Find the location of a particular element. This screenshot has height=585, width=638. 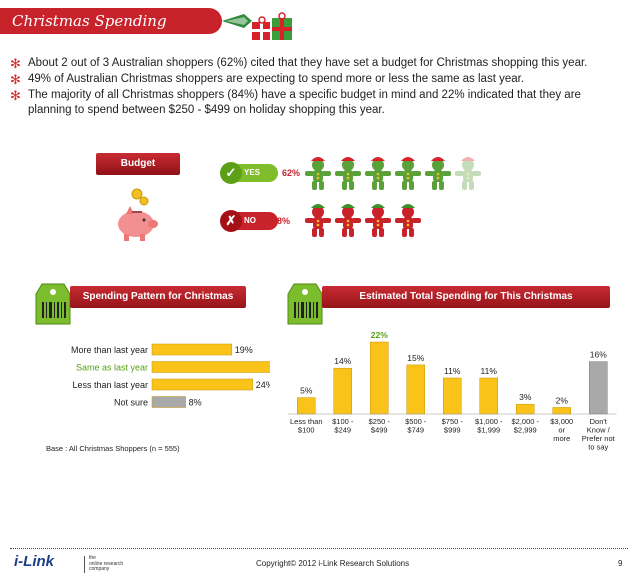

category-label: Know / is located at coordinates (599, 430).